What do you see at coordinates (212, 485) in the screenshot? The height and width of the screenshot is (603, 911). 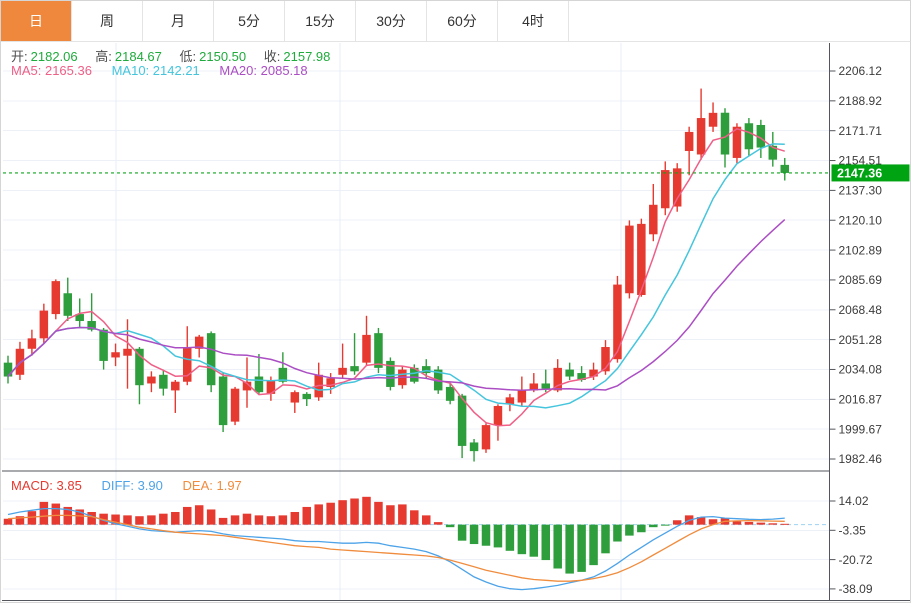 I see `dea-info: DEA: 1.97` at bounding box center [212, 485].